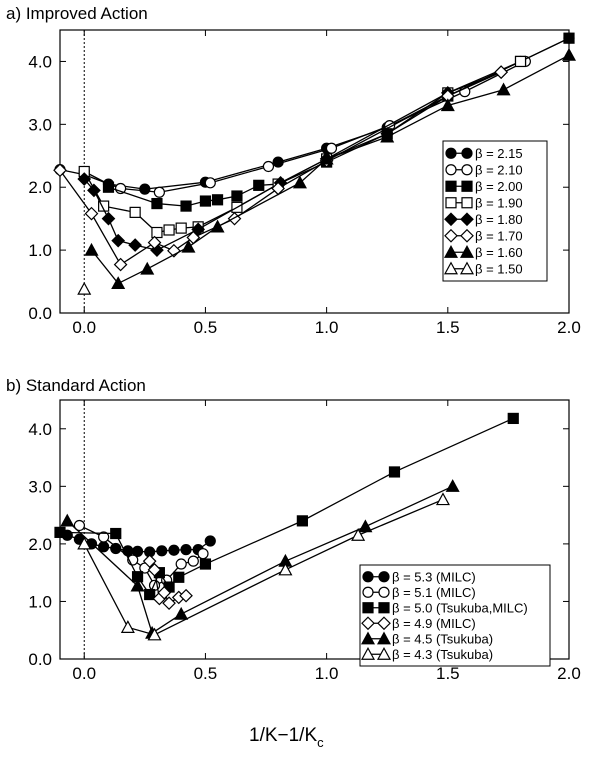 This screenshot has width=592, height=757. Describe the element at coordinates (40, 601) in the screenshot. I see `panel-b-ytick-label: 1.0` at that location.